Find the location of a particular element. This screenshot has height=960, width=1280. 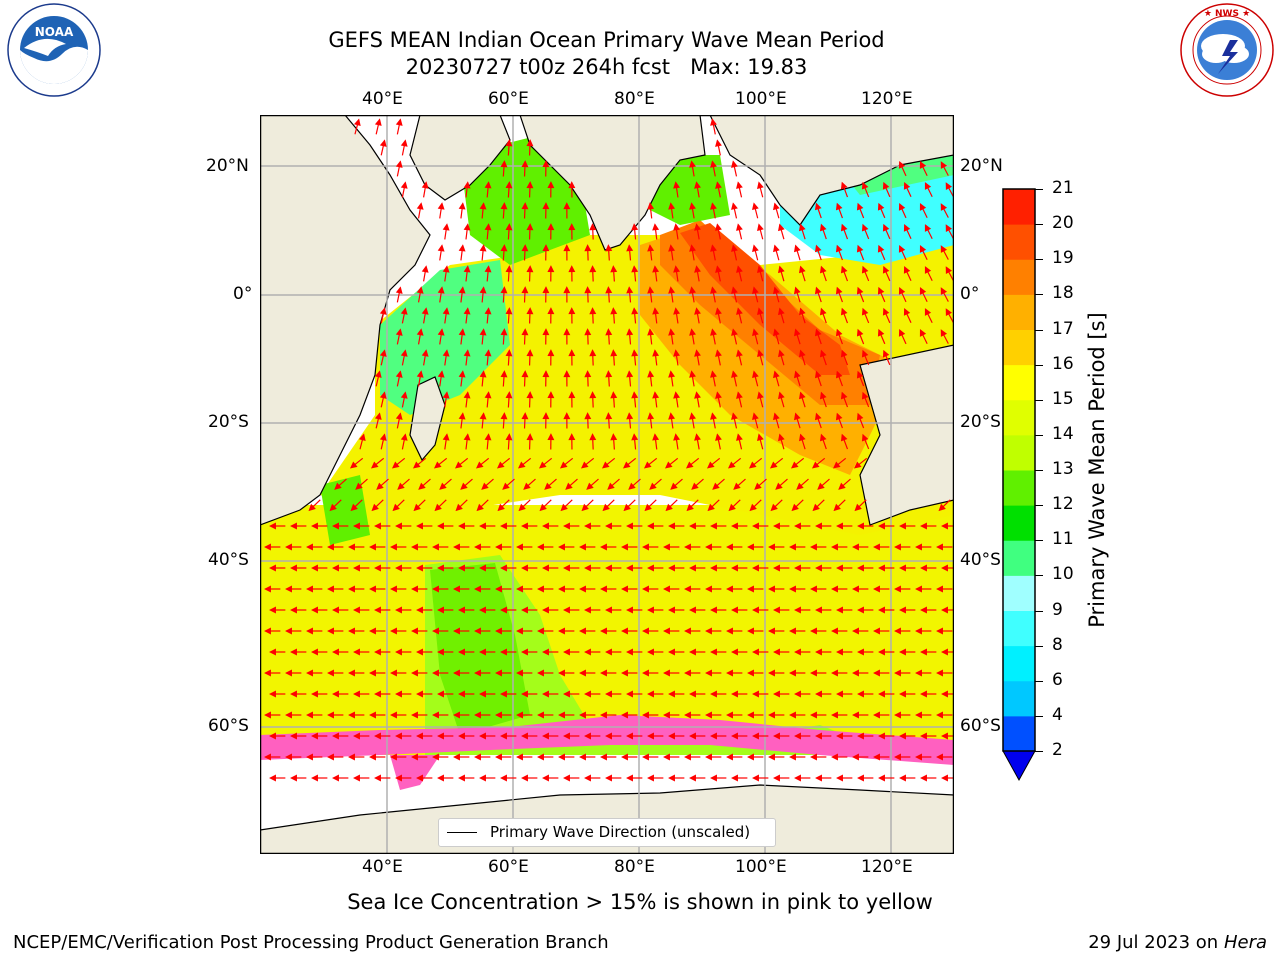

colorbar-tick-label: 18 is located at coordinates (1063, 293).